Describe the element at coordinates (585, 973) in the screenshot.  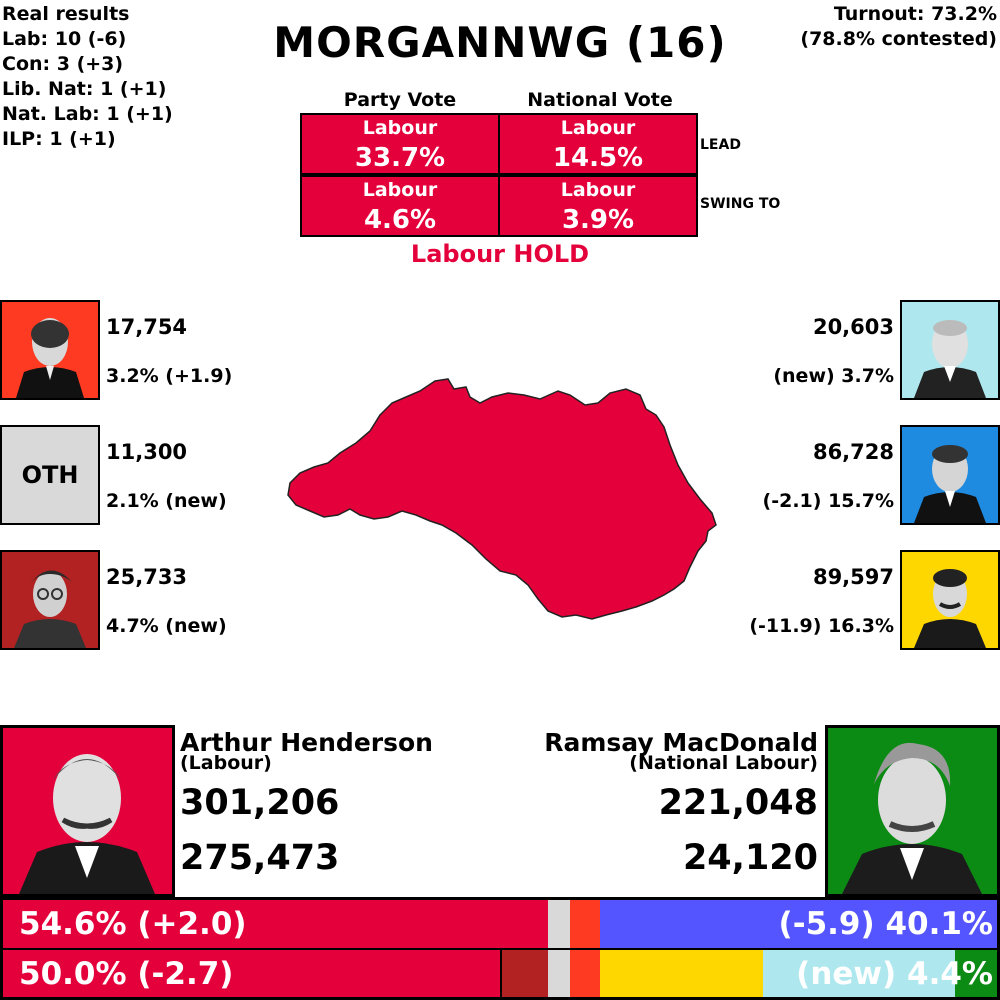
I see `bar-bottom-communist` at that location.